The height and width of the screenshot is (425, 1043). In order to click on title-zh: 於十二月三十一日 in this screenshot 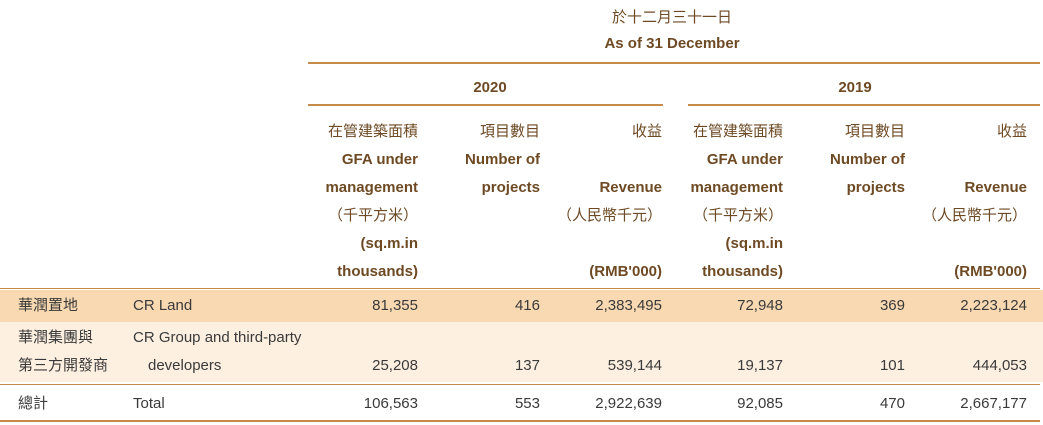, I will do `click(671, 17)`.